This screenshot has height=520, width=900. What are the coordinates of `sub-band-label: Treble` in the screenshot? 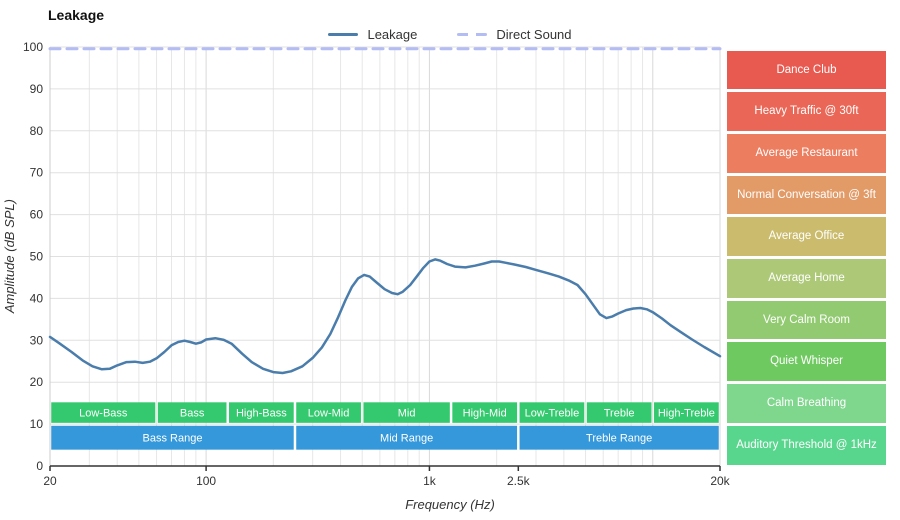 It's located at (619, 414).